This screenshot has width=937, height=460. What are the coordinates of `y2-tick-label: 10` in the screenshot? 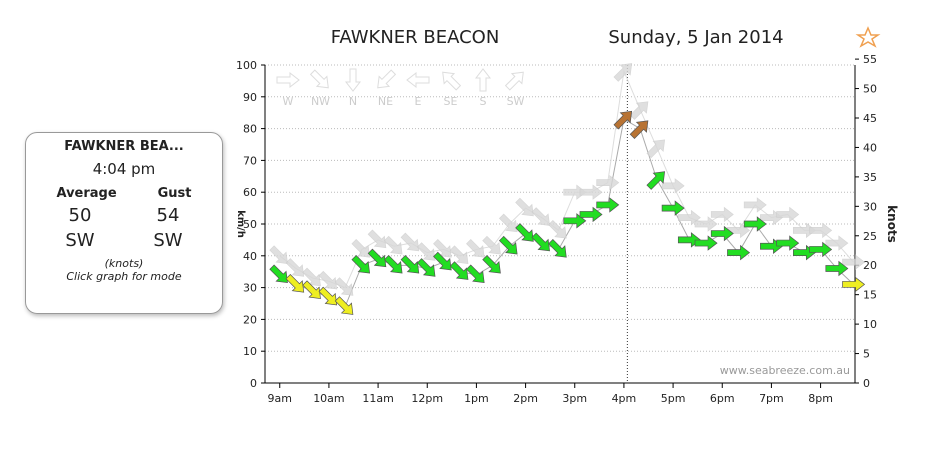 It's located at (870, 324).